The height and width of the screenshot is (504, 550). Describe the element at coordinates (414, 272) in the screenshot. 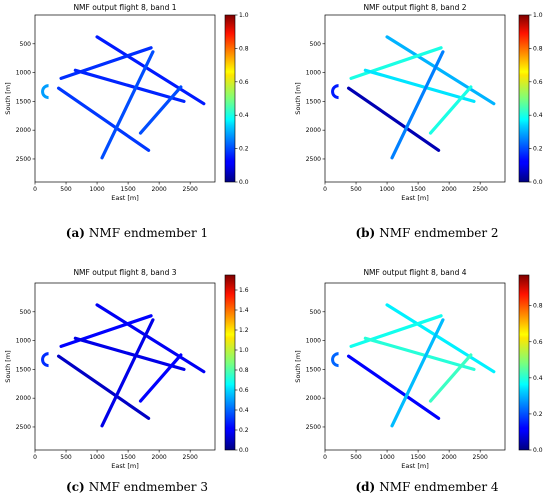

I see `panel-title: NMF output flight 8, band 4` at that location.